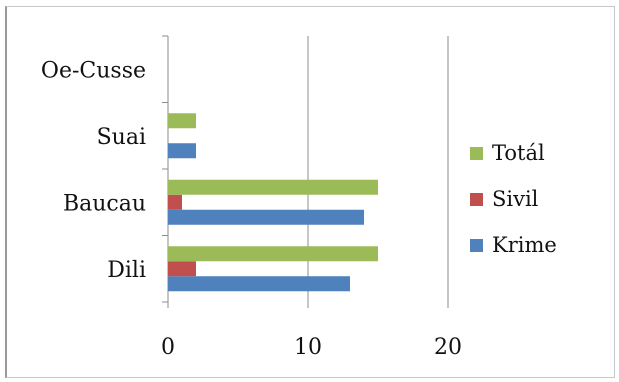 The height and width of the screenshot is (382, 619). Describe the element at coordinates (518, 153) in the screenshot. I see `legend-label-totál: Totál` at that location.